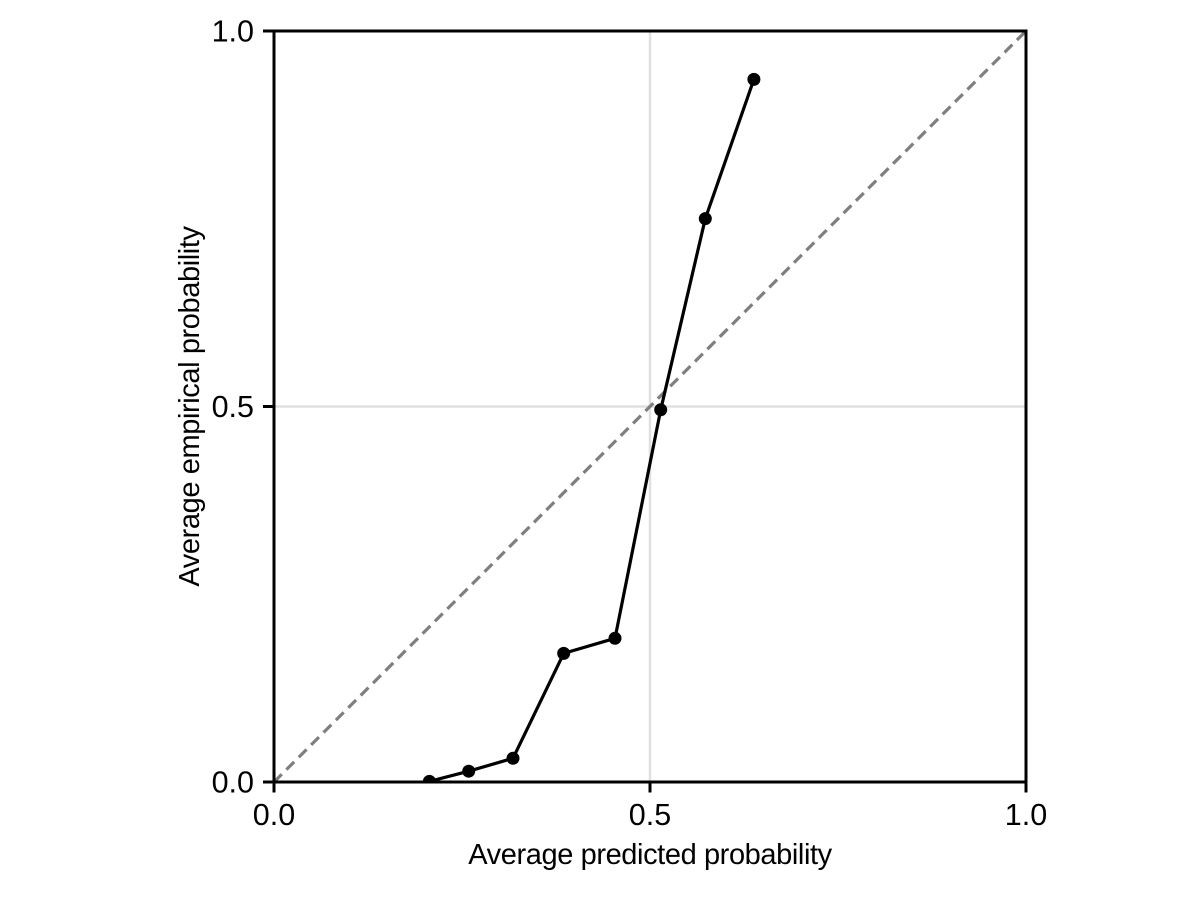  I want to click on svg-text: Average empirical probability, so click(190, 405).